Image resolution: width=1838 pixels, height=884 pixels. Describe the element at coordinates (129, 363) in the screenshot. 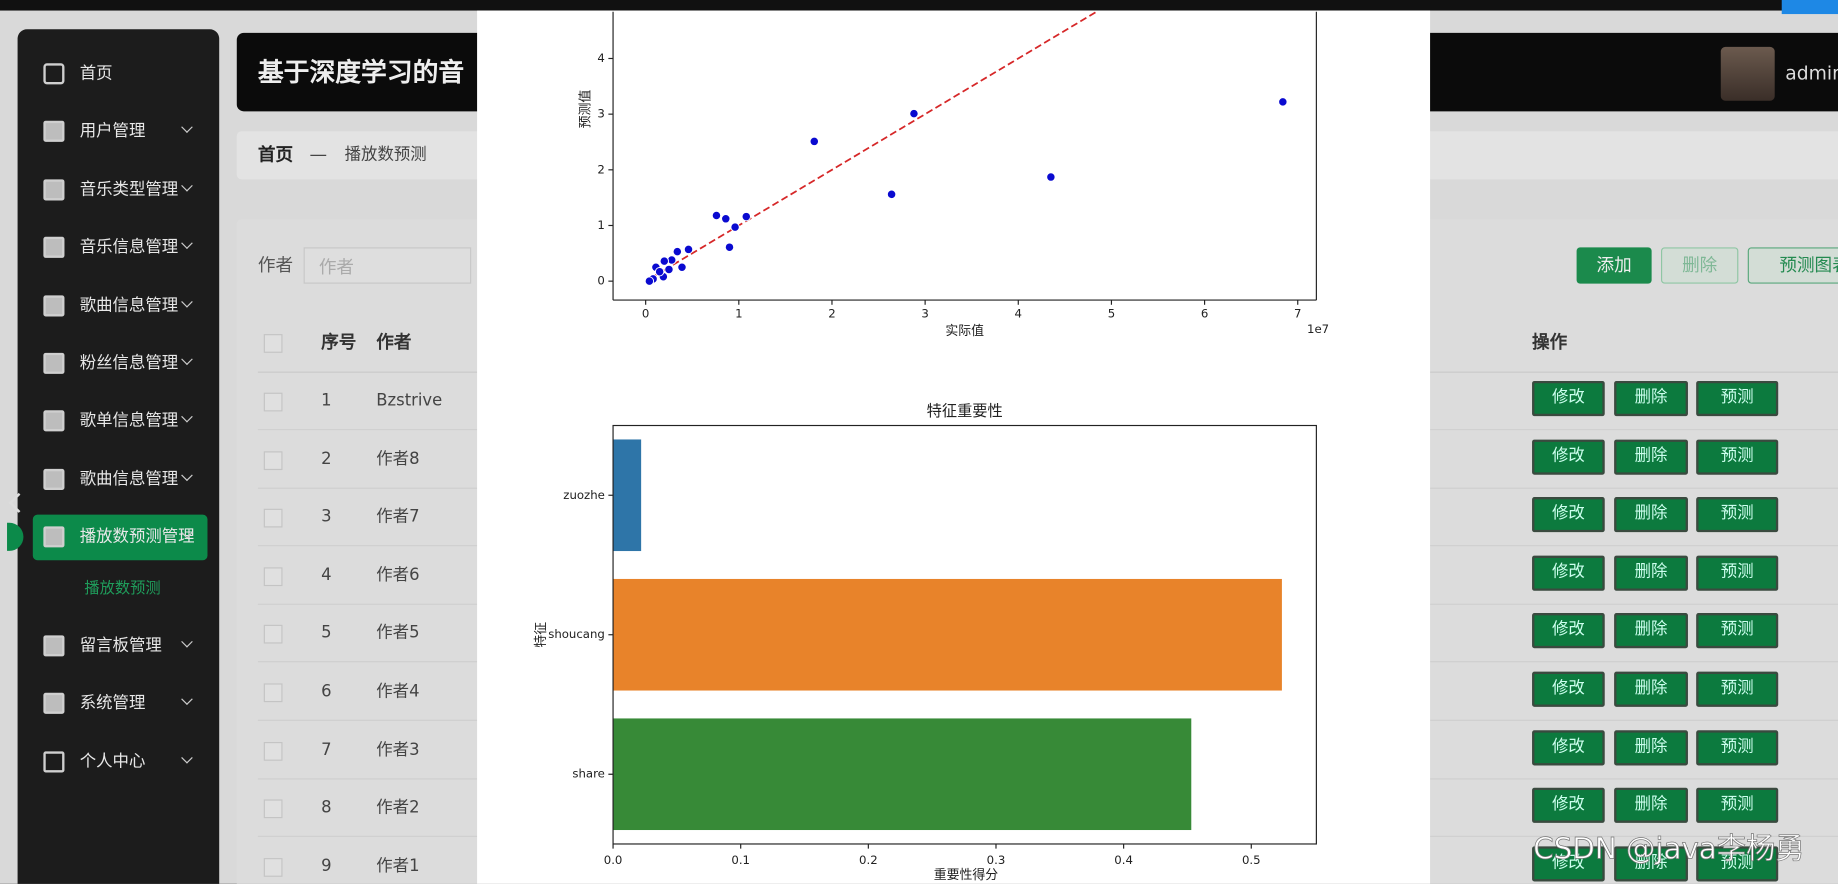

I see `menu-item: 粉丝信息管理` at that location.